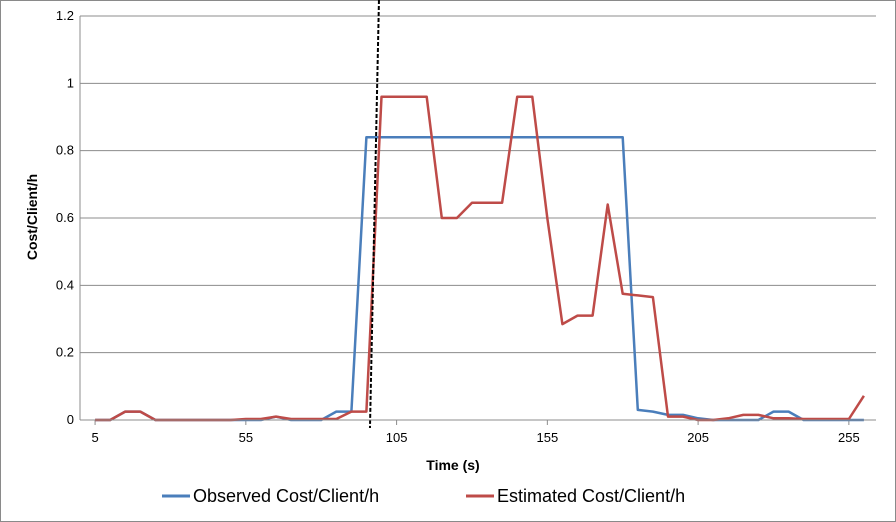  I want to click on y-tick-label: 1, so click(70, 82).